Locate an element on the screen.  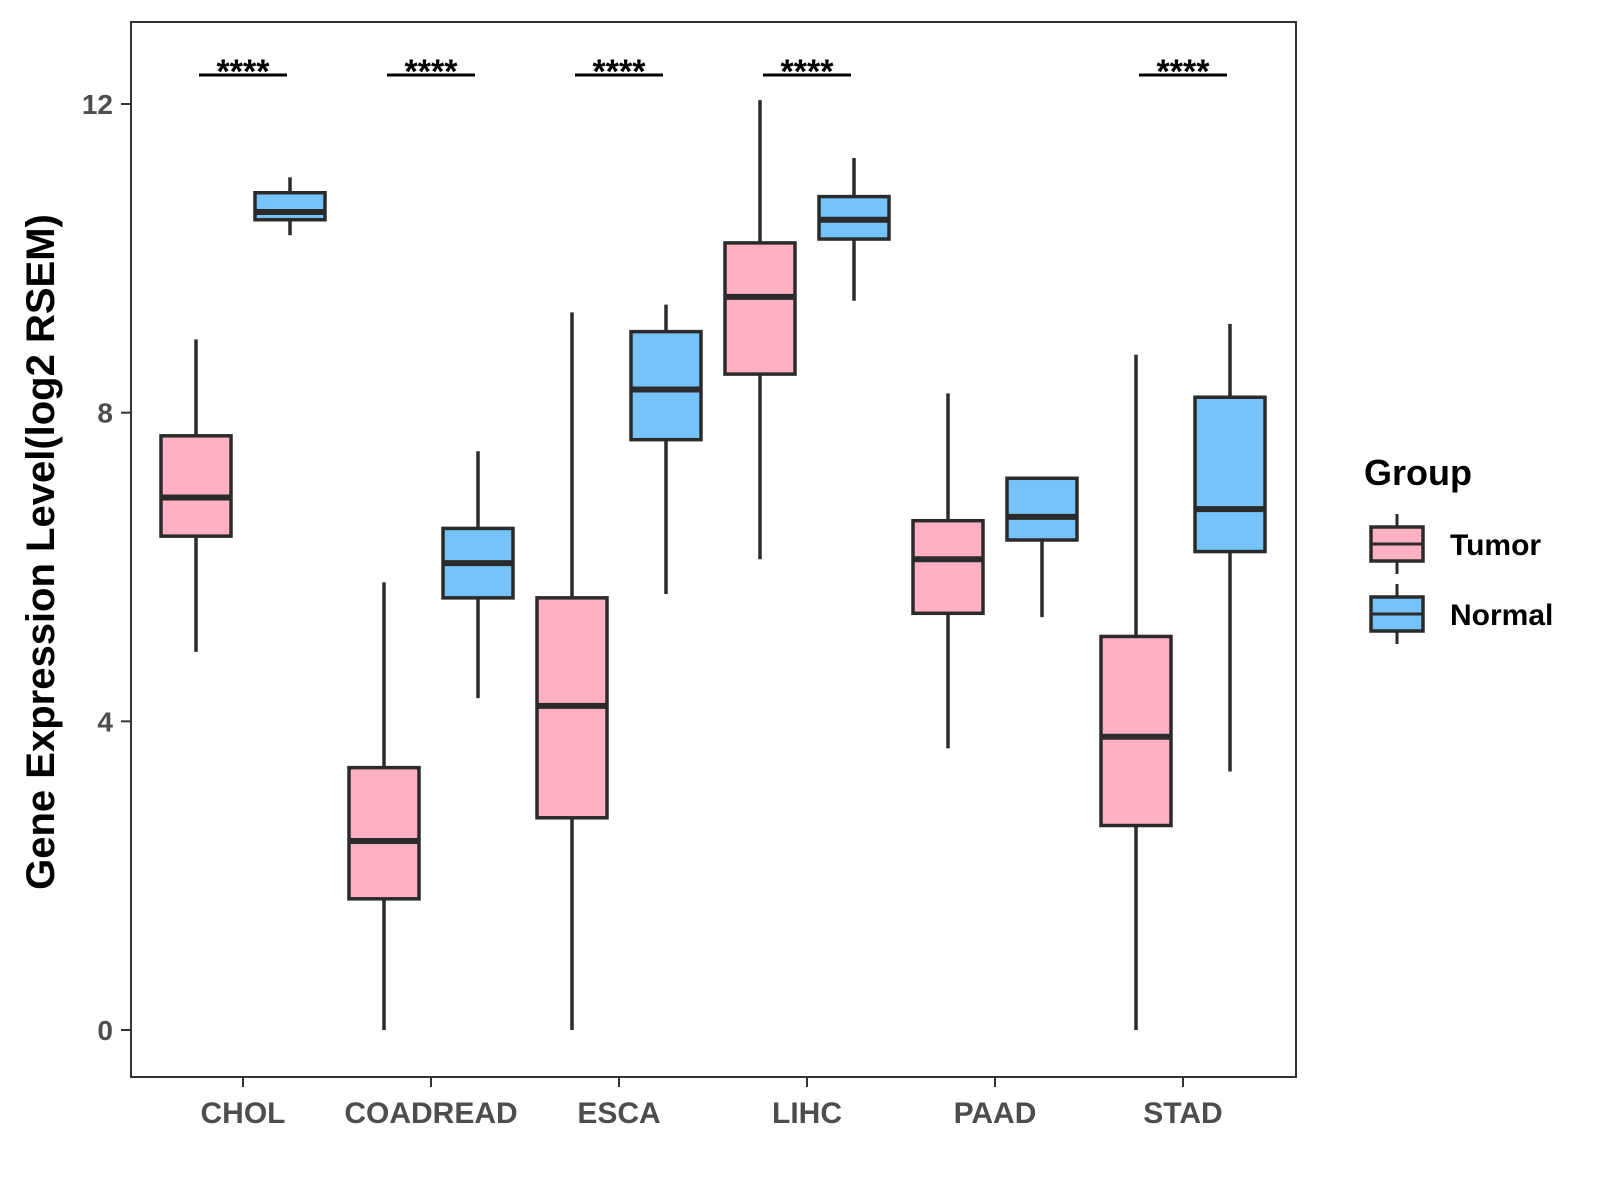
legend-label: Tumor is located at coordinates (1495, 545).